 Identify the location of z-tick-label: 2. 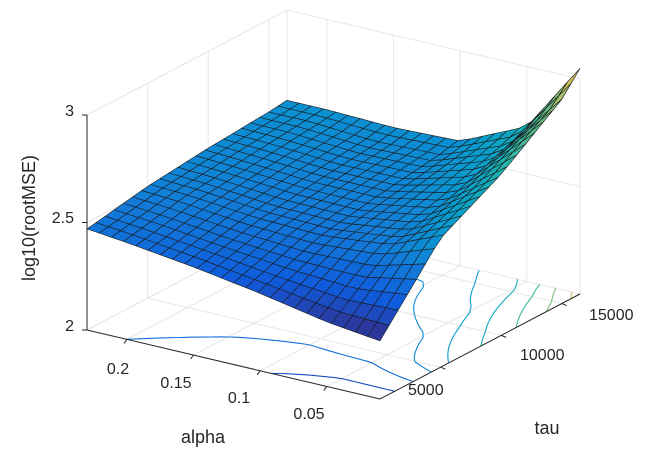
(69, 326).